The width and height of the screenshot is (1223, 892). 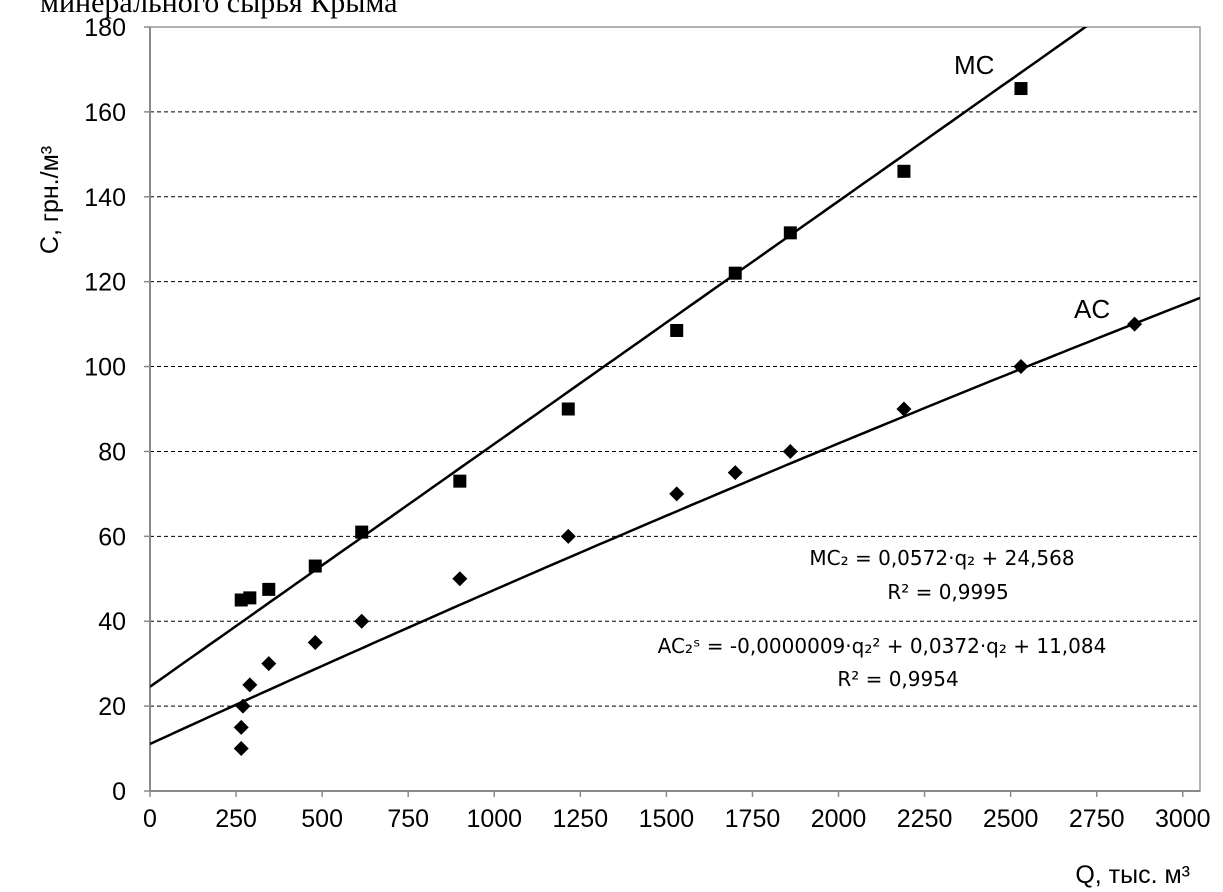 What do you see at coordinates (1183, 819) in the screenshot?
I see `x-tick-label: 3000` at bounding box center [1183, 819].